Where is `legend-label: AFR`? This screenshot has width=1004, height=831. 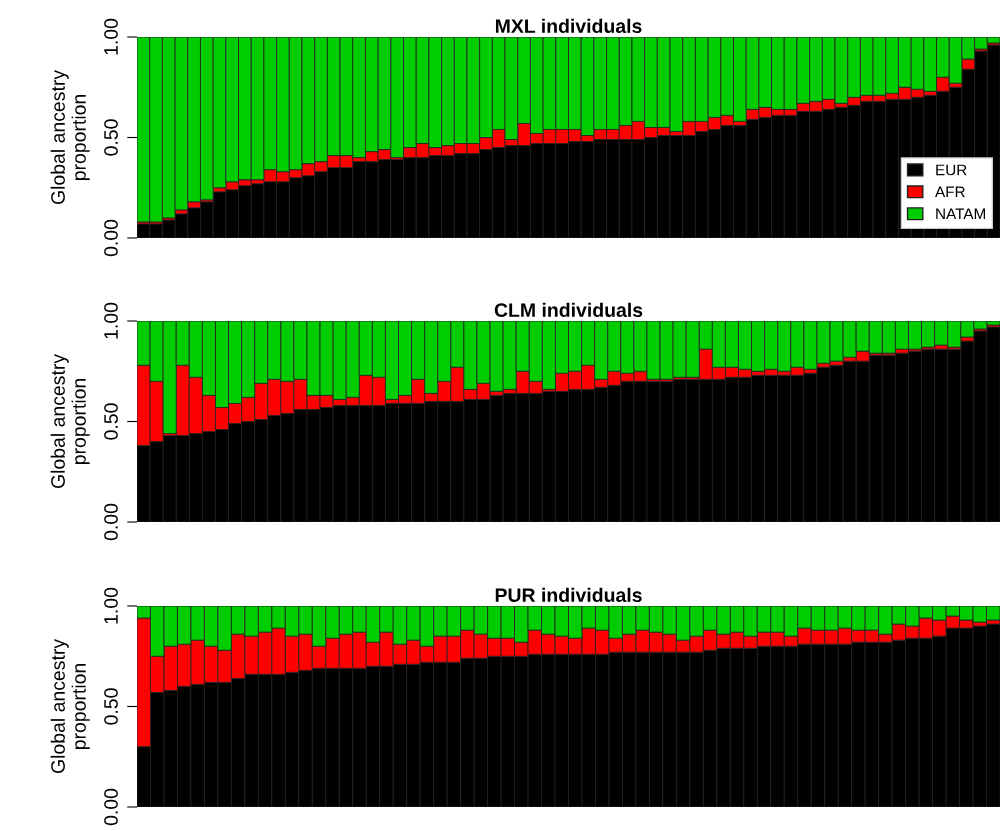 legend-label: AFR is located at coordinates (950, 192).